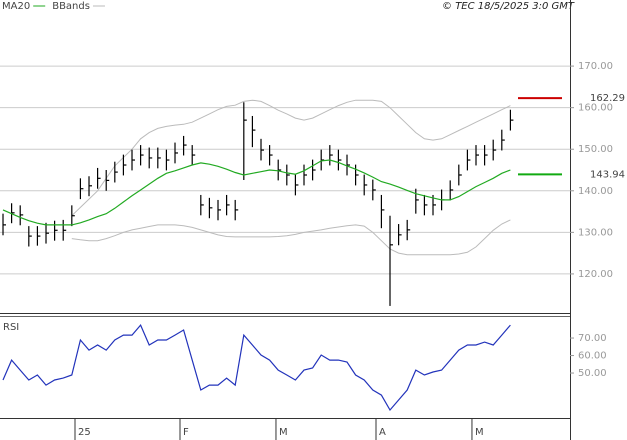 This screenshot has height=440, width=627. Describe the element at coordinates (595, 191) in the screenshot. I see `y-tick-label: 140.00` at that location.